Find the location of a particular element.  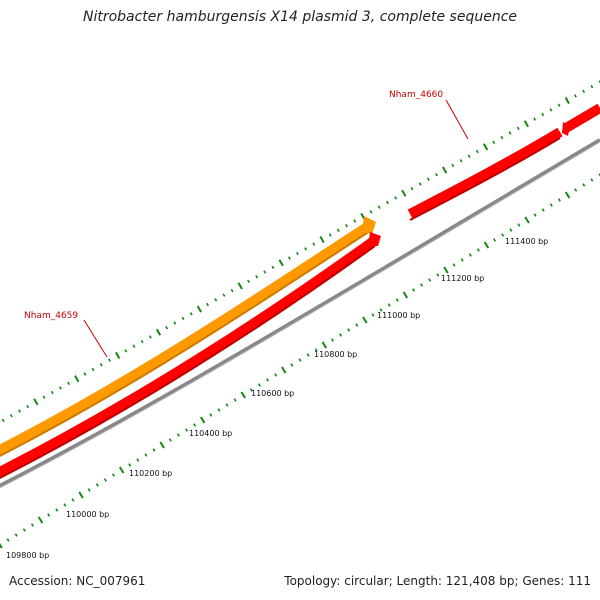

scale-label: 109800 bp is located at coordinates (27, 555).